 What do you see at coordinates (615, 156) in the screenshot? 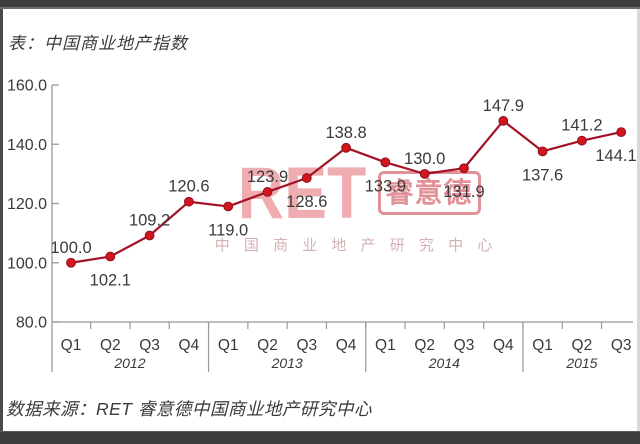
I see `data-point-label: 144.1` at bounding box center [615, 156].